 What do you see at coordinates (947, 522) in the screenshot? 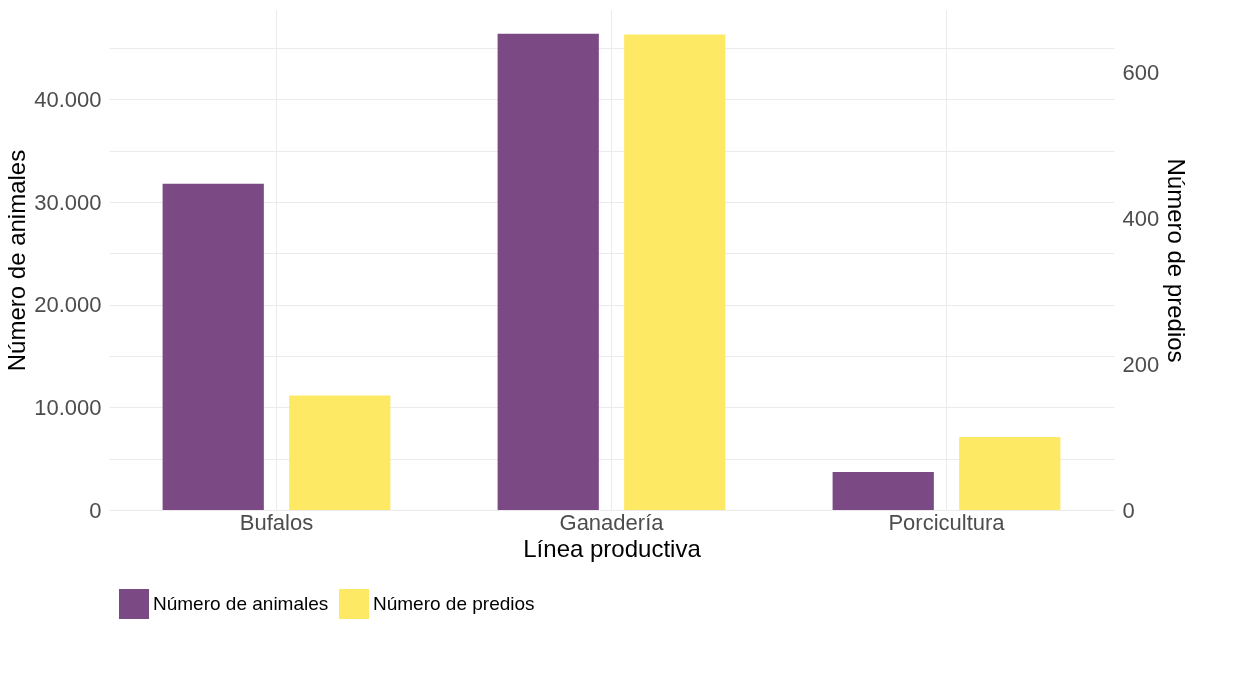
I see `x-tick-label: Porcicultura` at bounding box center [947, 522].